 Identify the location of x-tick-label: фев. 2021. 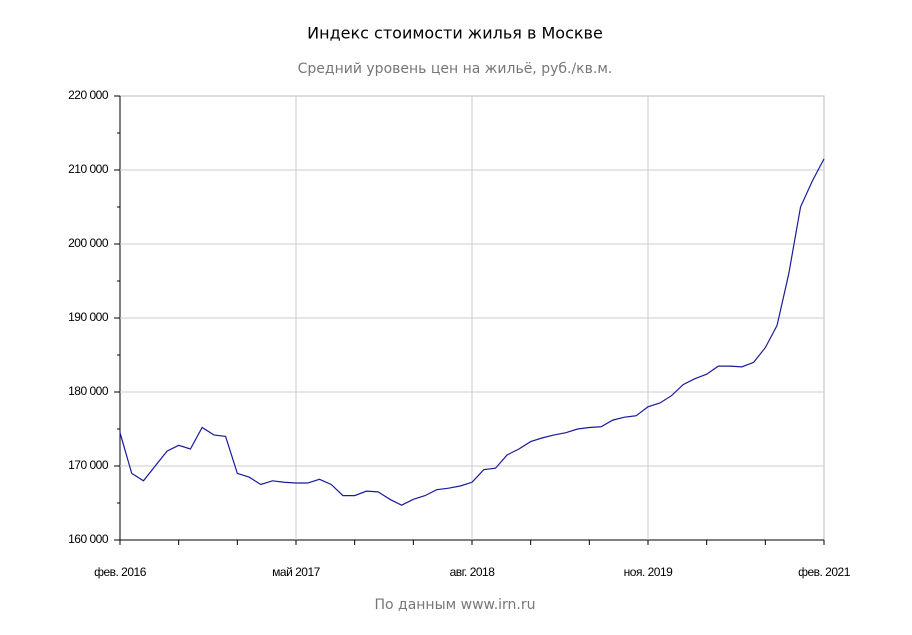
(824, 572).